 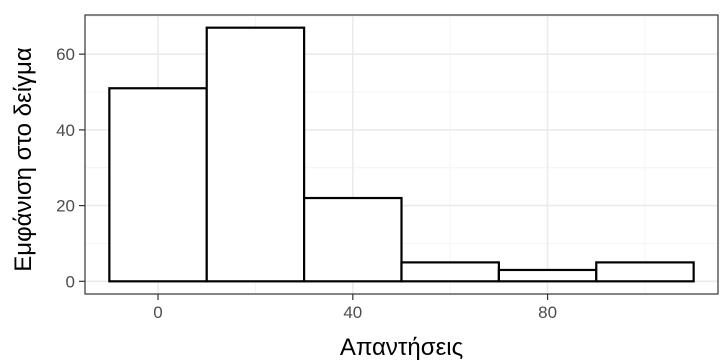 I want to click on x-axis-title: Απαντήσεις, so click(x=401, y=347).